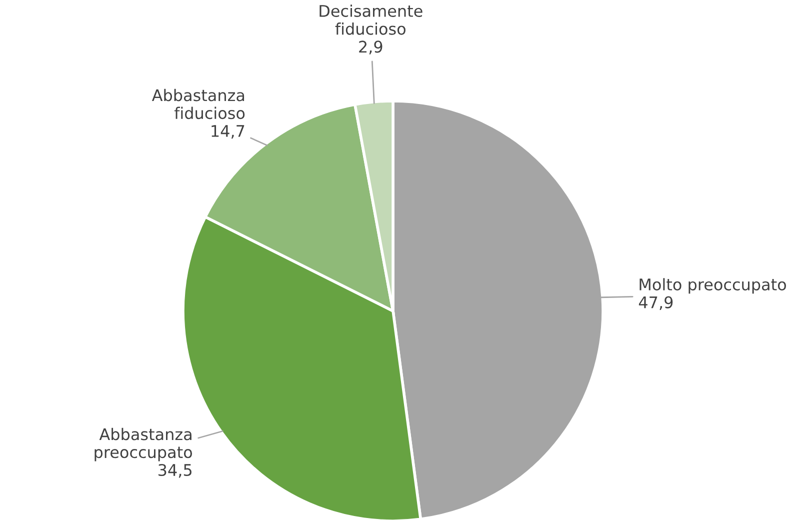  I want to click on slice-label: Molto preoccupato, so click(713, 286).